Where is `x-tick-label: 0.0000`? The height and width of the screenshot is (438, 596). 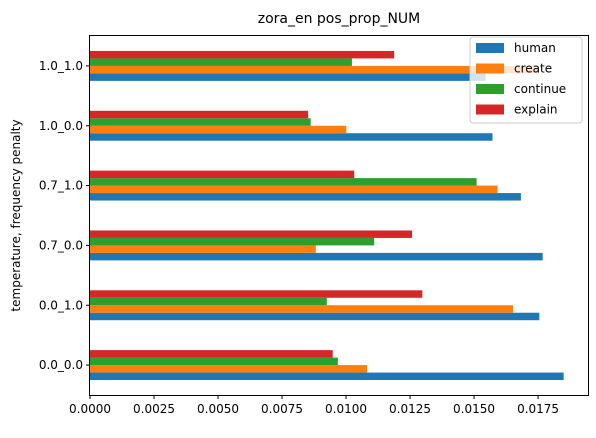 x-tick-label: 0.0000 is located at coordinates (90, 409).